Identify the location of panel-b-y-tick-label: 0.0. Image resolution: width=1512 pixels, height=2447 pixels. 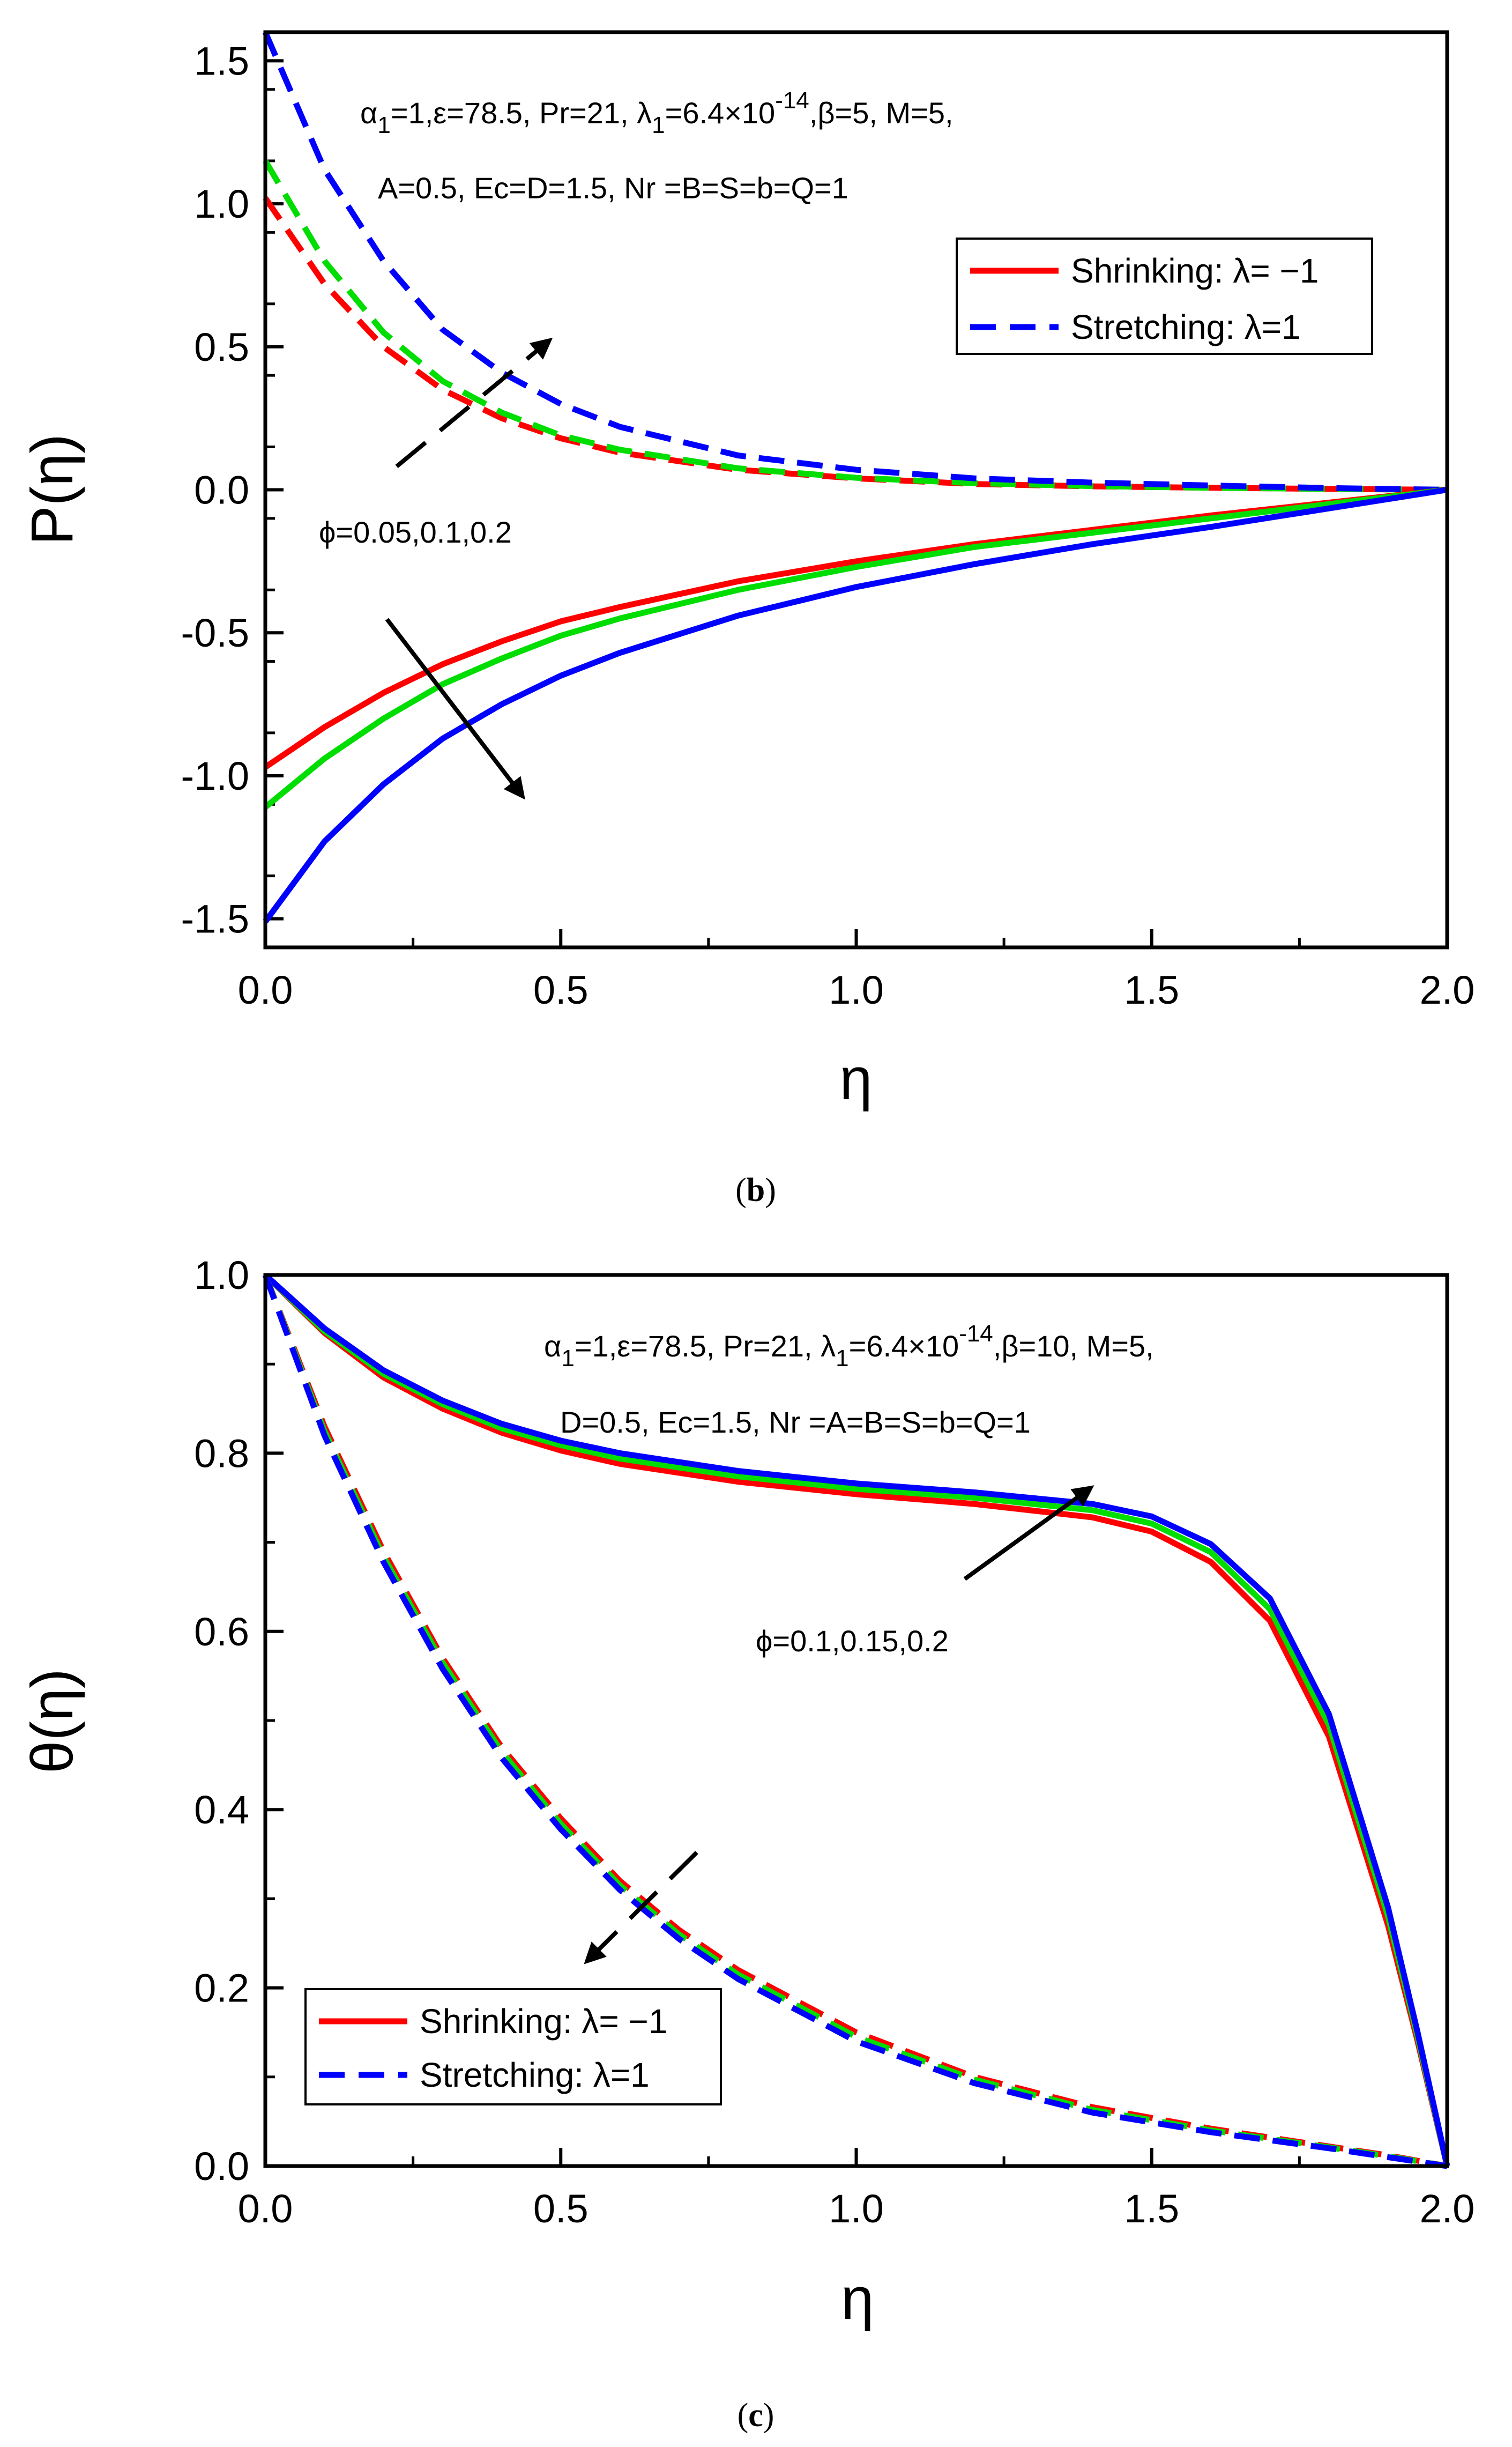
(221, 490).